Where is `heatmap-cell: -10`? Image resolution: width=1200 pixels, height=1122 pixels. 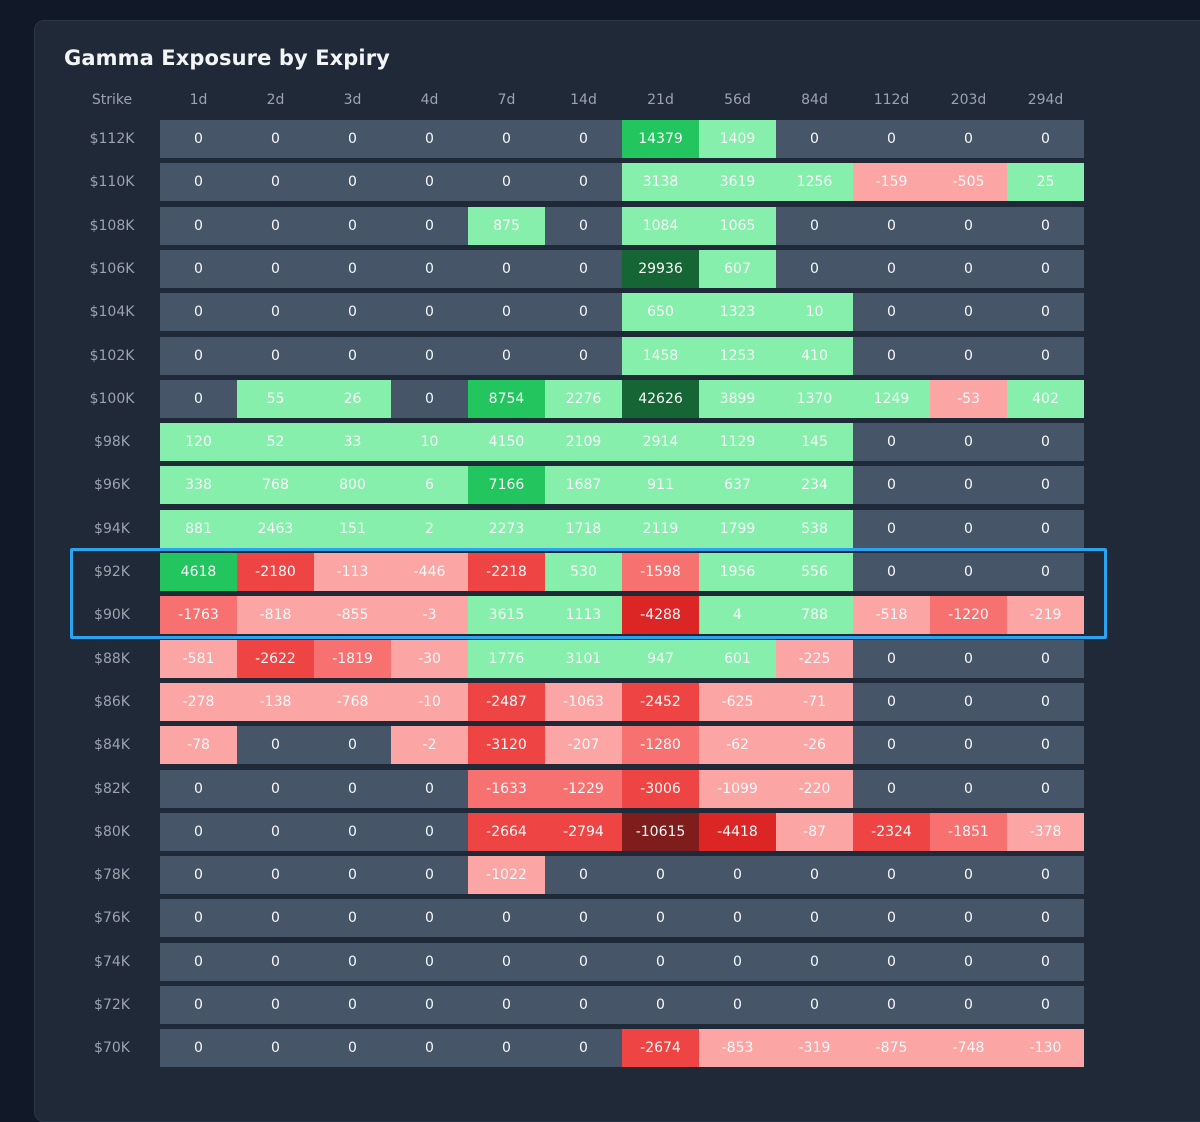 heatmap-cell: -10 is located at coordinates (429, 701).